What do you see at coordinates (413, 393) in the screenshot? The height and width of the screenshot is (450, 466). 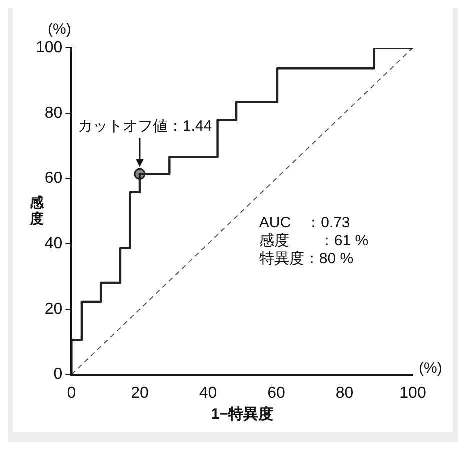 I see `x-tick-label: 100` at bounding box center [413, 393].